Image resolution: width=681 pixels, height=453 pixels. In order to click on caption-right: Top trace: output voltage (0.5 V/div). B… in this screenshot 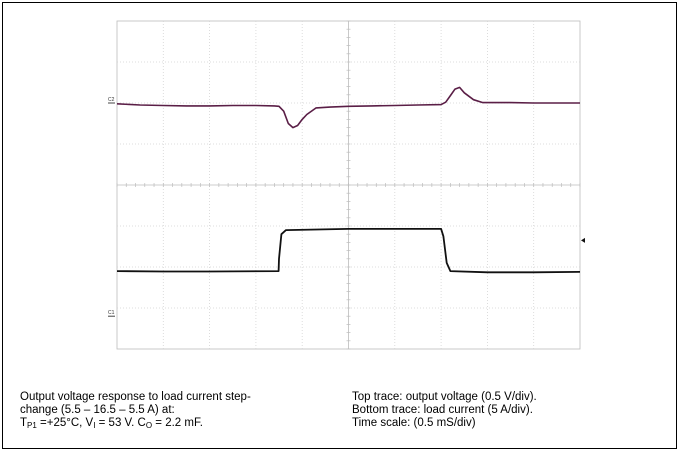, I will do `click(502, 410)`.